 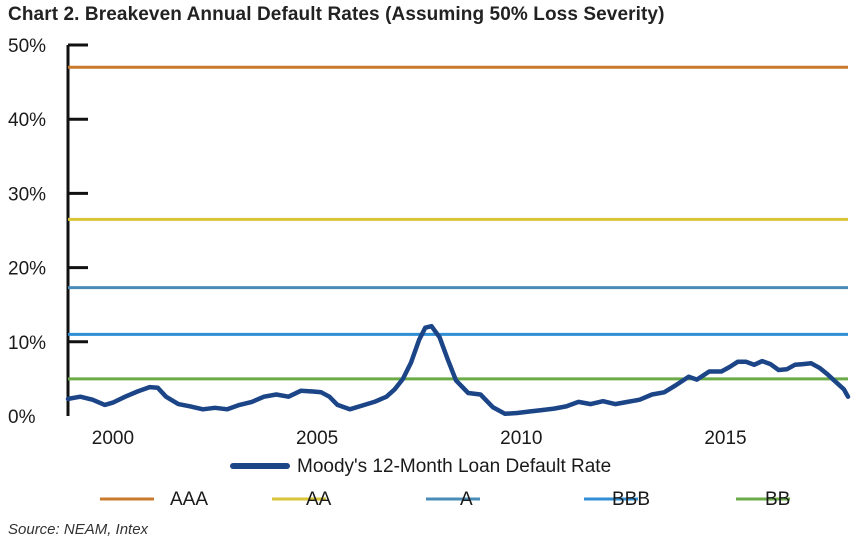 I want to click on x-tick-label: 2005, so click(x=317, y=438).